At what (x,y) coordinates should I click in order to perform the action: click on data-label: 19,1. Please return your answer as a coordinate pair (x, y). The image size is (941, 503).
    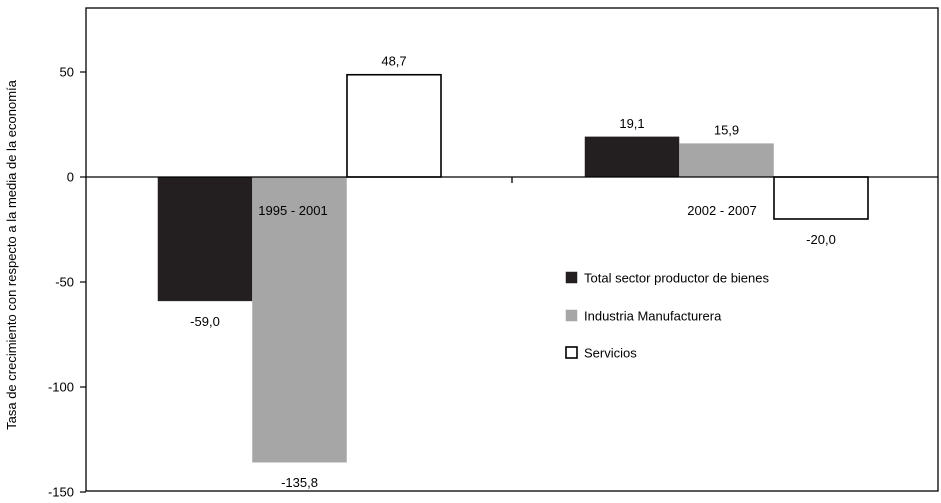
    Looking at the image, I should click on (631, 123).